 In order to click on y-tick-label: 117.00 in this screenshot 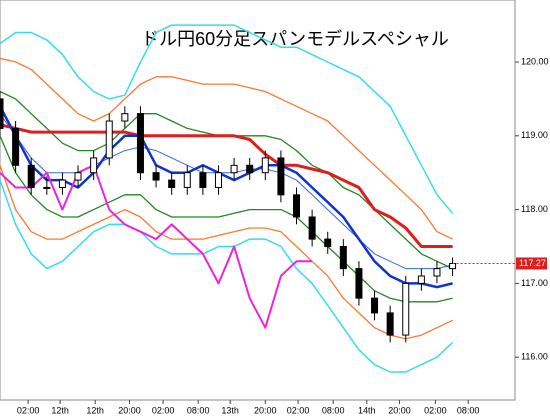, I will do `click(534, 283)`.